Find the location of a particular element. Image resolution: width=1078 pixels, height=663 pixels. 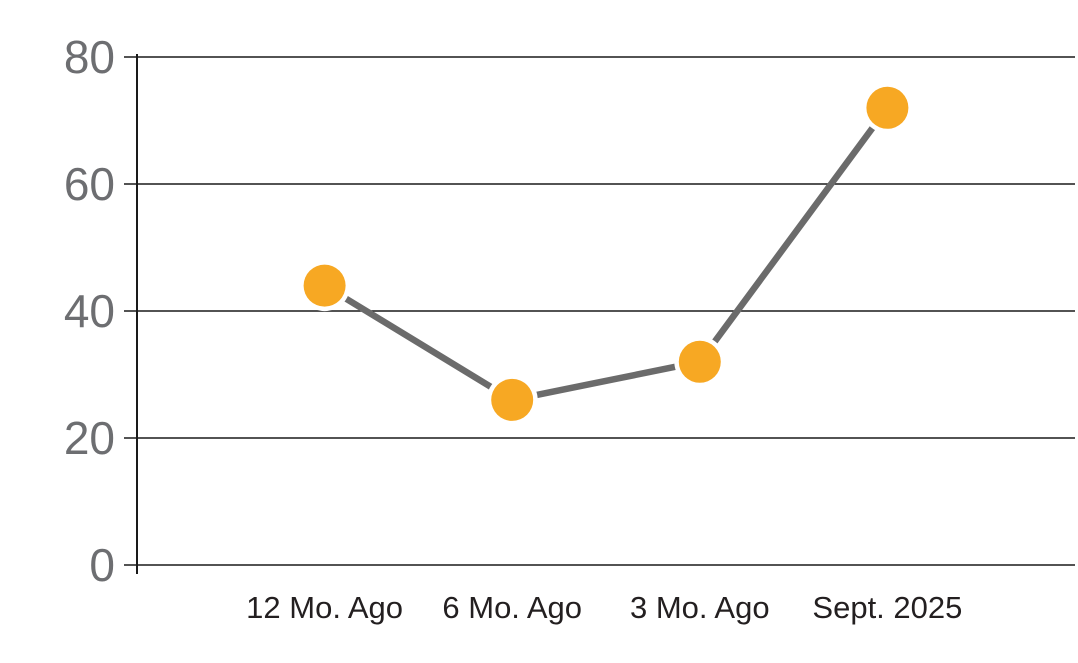

x-tick-label: Sept. 2025 is located at coordinates (887, 607).